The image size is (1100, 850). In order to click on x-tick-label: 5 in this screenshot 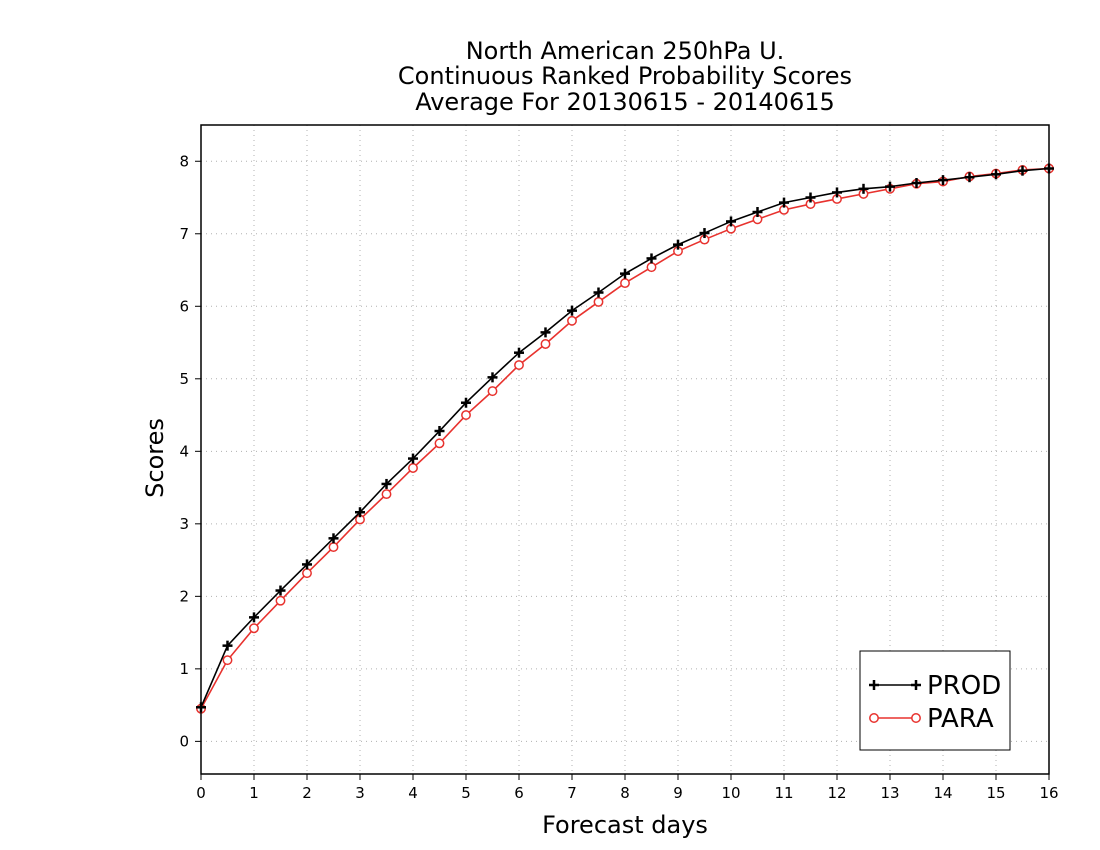, I will do `click(466, 793)`.